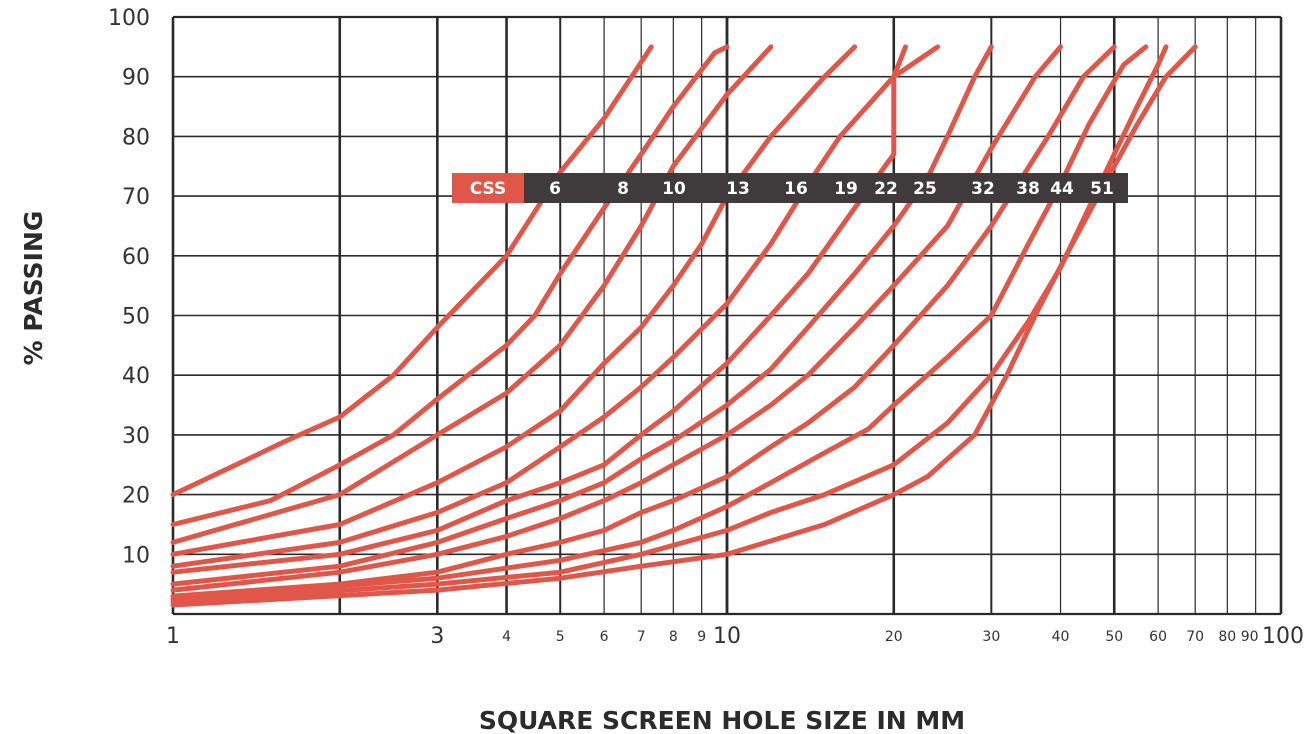 The height and width of the screenshot is (734, 1304). I want to click on x-tick-label: 20, so click(894, 637).